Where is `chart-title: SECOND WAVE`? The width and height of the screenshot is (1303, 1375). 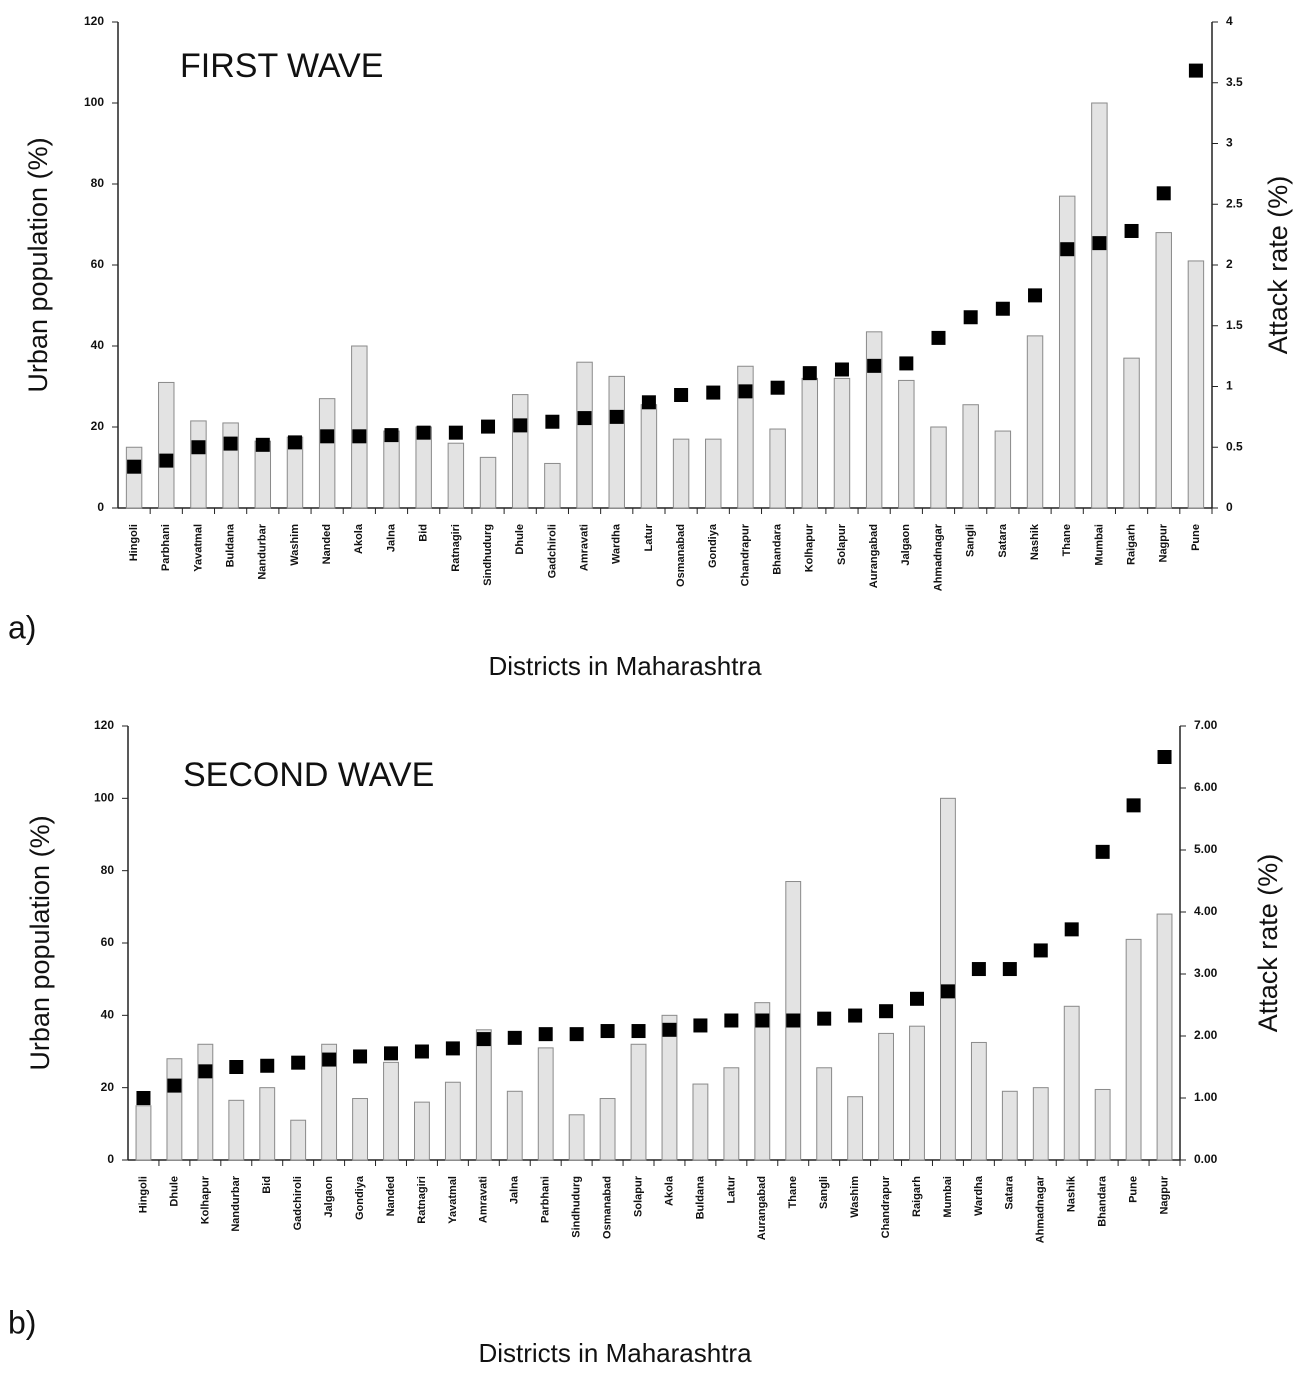
chart-title: SECOND WAVE is located at coordinates (308, 775).